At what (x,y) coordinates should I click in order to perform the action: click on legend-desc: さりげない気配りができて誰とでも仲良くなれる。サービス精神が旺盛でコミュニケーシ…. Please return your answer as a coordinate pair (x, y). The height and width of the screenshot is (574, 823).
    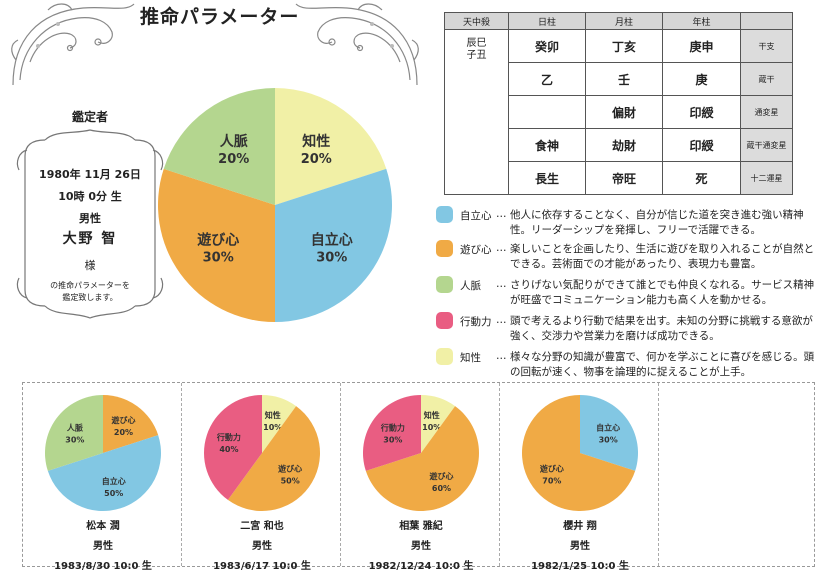
    Looking at the image, I should click on (662, 292).